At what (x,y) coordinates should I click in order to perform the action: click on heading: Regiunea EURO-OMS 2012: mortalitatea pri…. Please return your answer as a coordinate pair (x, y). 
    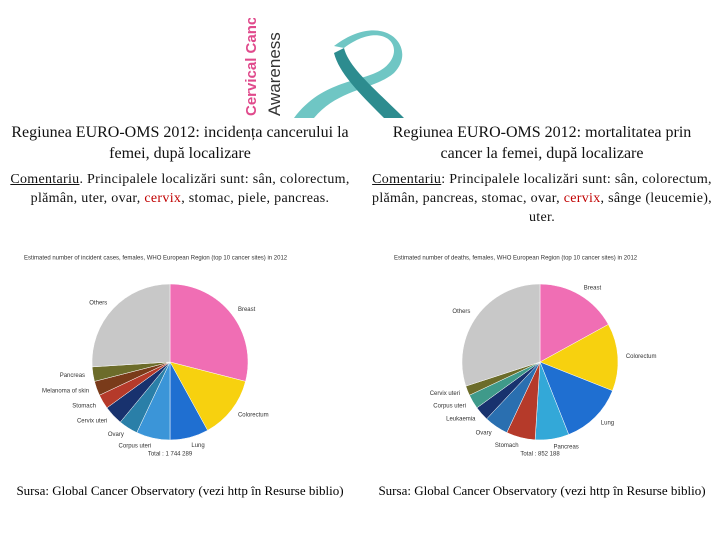
    Looking at the image, I should click on (542, 143).